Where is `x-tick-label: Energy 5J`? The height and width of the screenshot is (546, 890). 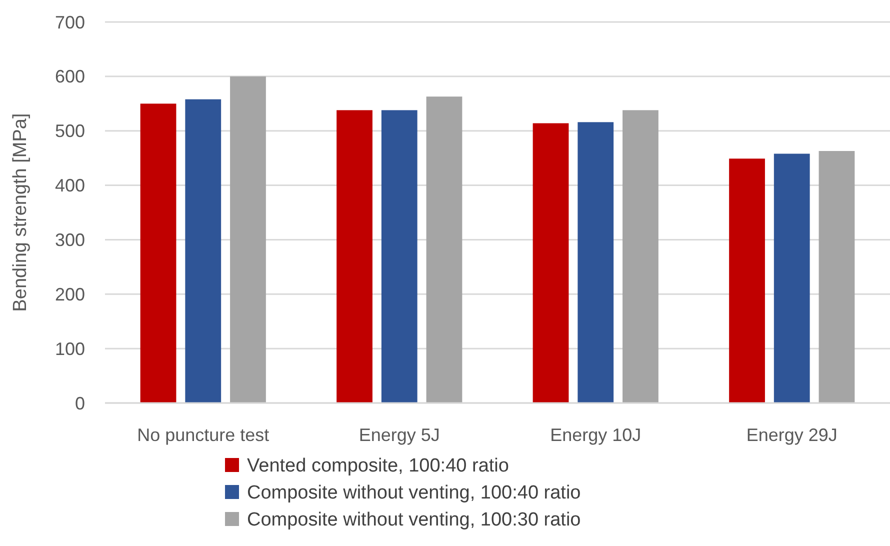
x-tick-label: Energy 5J is located at coordinates (399, 435).